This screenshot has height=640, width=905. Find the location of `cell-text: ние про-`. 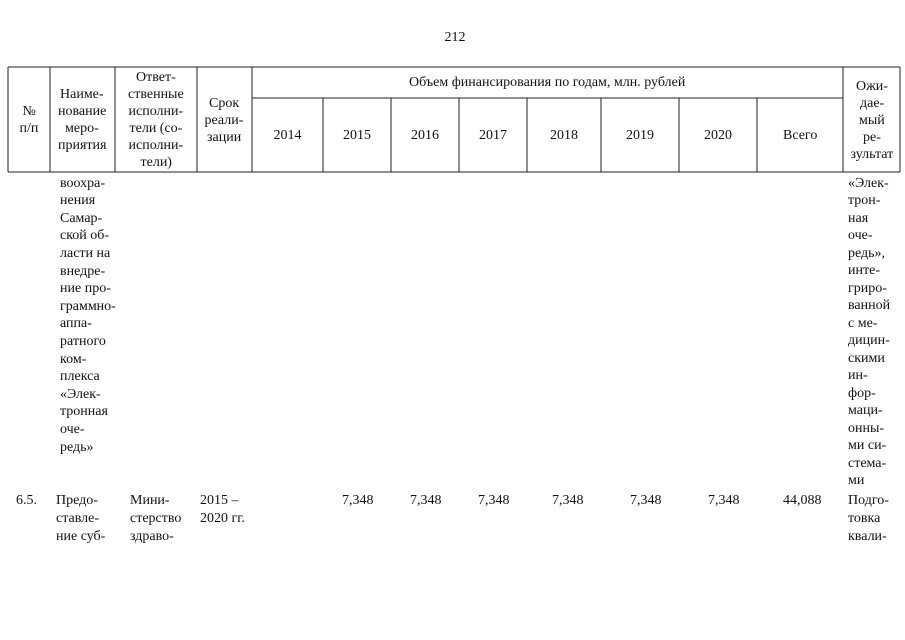

cell-text: ние про- is located at coordinates (85, 289).